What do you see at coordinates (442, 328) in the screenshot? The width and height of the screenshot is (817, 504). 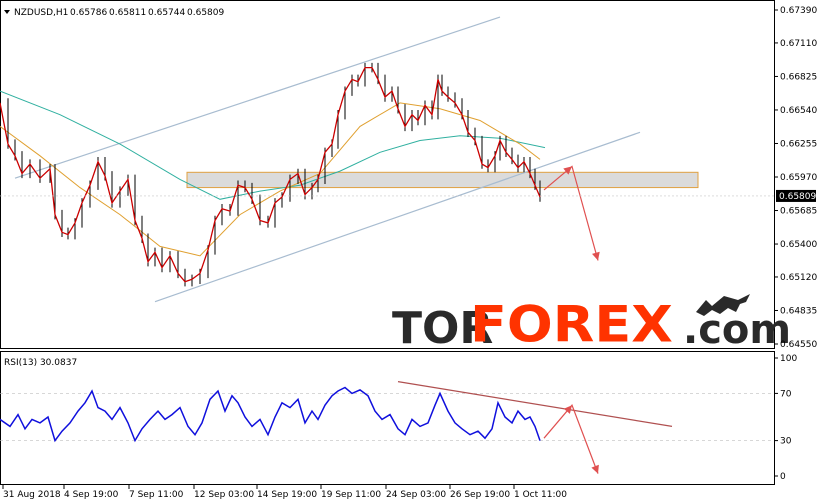 I see `watermark-tor: TOR` at bounding box center [442, 328].